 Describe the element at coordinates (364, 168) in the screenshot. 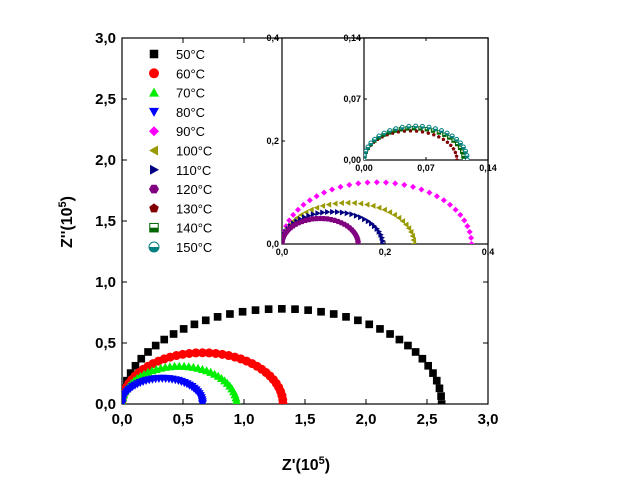

I see `x-tick-label: 0,00` at that location.